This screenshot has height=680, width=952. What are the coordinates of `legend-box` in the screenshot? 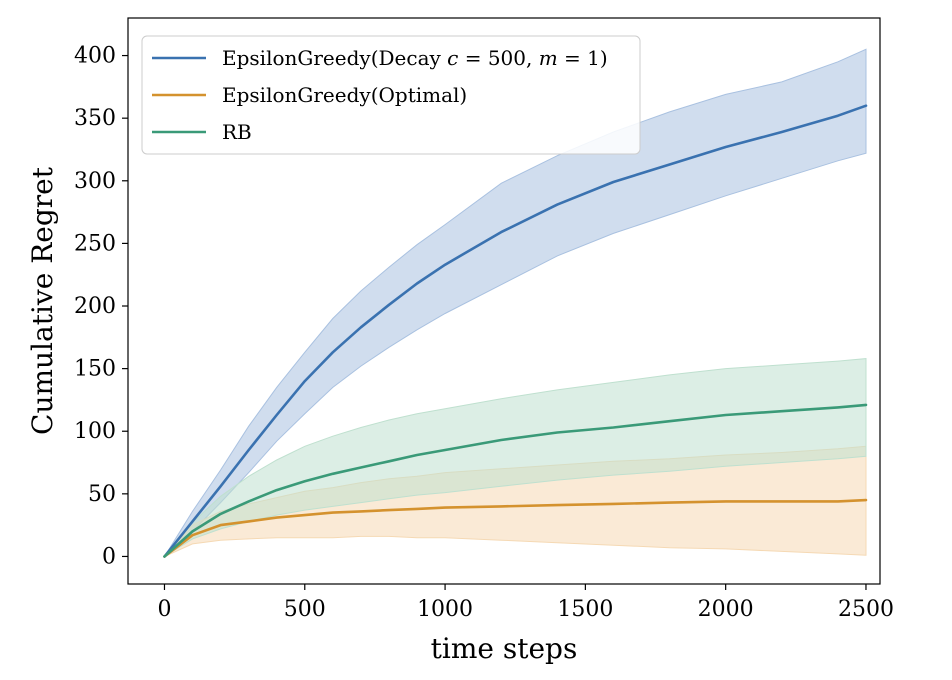 It's located at (391, 95).